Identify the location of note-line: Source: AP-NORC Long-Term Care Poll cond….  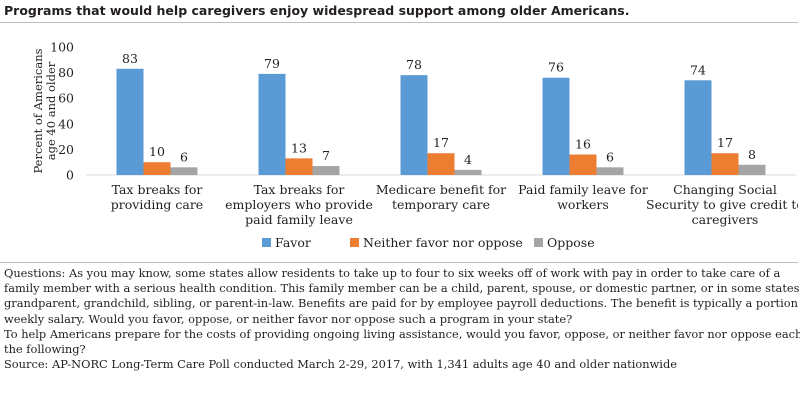
(340, 364).